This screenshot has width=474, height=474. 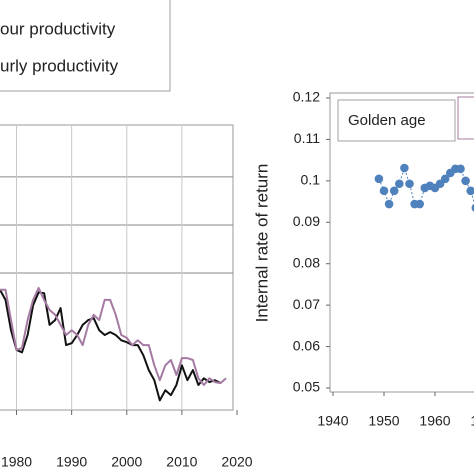 What do you see at coordinates (306, 262) in the screenshot?
I see `y-tick-label: 0.08` at bounding box center [306, 262].